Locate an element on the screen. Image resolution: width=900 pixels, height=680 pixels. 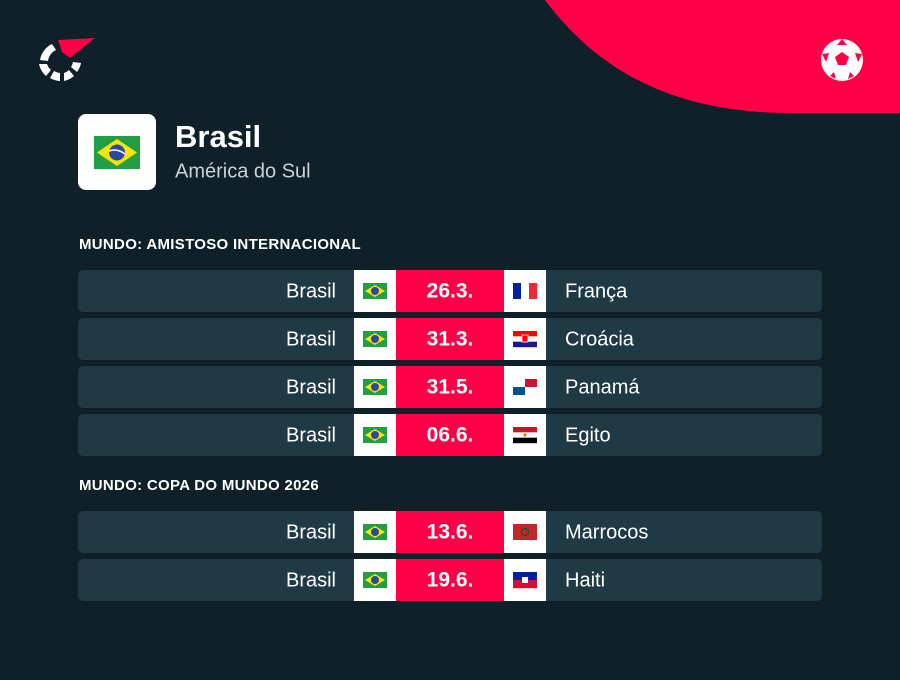
away-team: Egito is located at coordinates (588, 435).